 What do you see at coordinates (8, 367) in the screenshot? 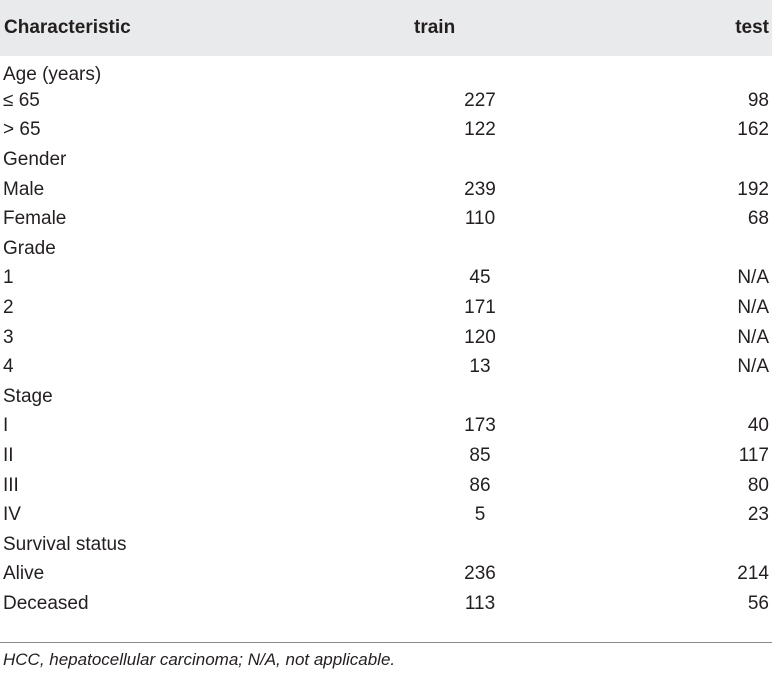
I see `row-label: 4` at bounding box center [8, 367].